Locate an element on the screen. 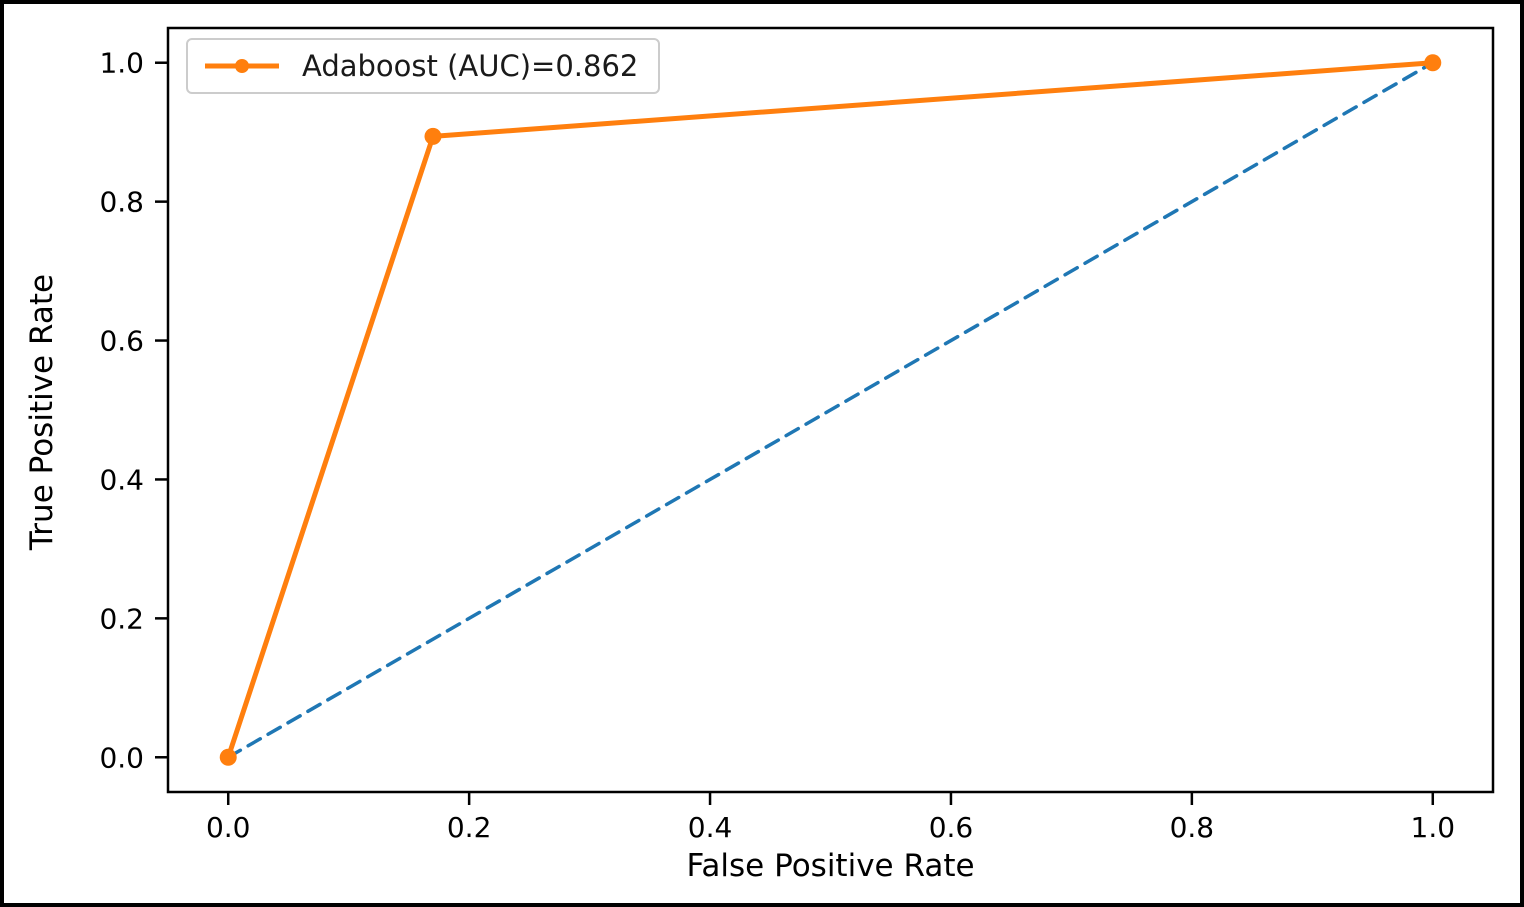 The height and width of the screenshot is (907, 1524). x-tick-label: 1.0 is located at coordinates (1433, 827).